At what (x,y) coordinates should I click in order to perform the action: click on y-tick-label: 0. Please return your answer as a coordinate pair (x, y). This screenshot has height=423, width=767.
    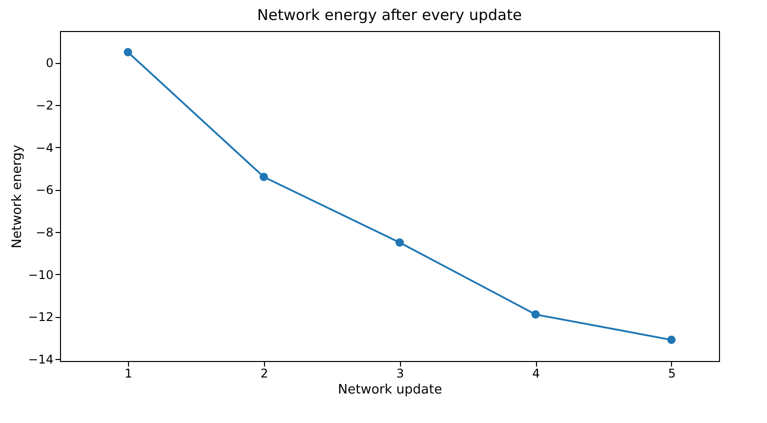
    Looking at the image, I should click on (50, 63).